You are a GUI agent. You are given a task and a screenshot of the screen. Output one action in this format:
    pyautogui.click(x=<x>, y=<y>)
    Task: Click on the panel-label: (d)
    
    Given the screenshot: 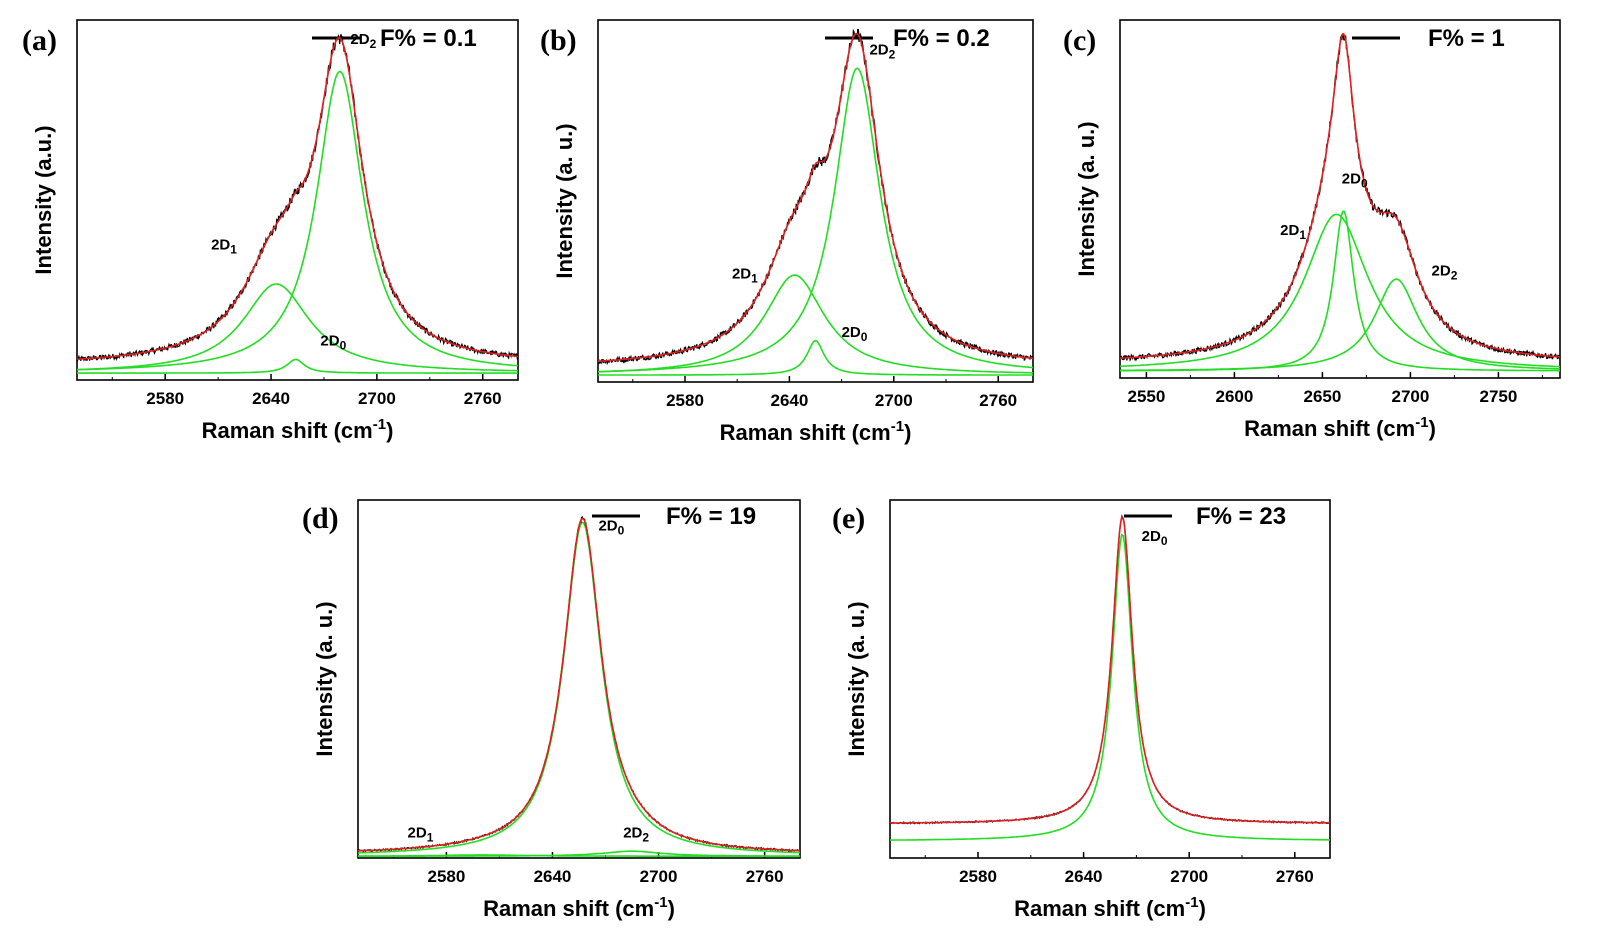 What is the action you would take?
    pyautogui.click(x=320, y=518)
    